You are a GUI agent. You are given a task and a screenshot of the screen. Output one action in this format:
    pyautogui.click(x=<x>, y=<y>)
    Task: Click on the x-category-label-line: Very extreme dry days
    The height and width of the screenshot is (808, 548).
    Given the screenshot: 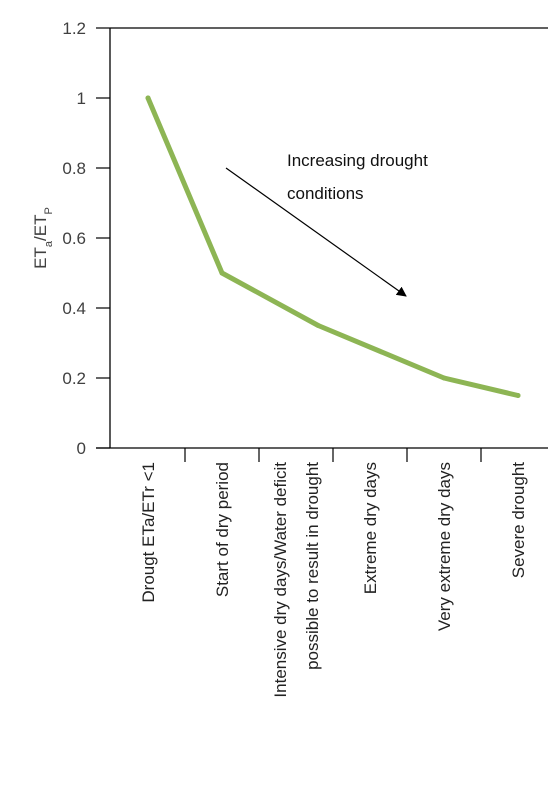 What is the action you would take?
    pyautogui.click(x=444, y=546)
    